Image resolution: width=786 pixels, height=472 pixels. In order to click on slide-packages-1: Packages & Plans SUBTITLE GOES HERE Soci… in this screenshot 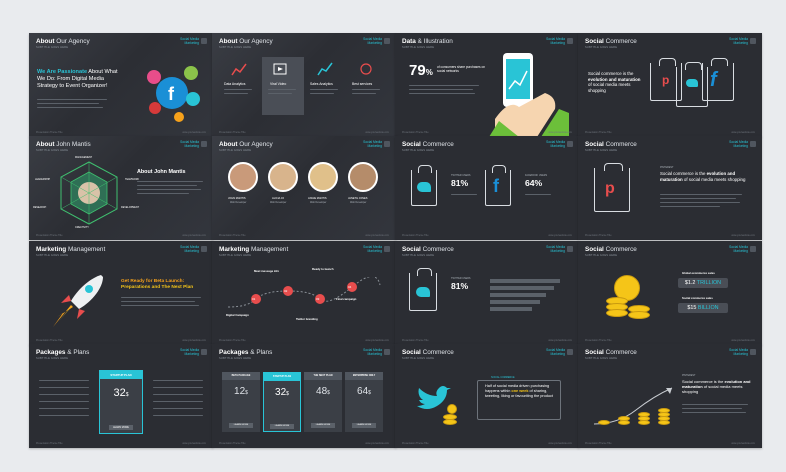, I will do `click(121, 396)`.